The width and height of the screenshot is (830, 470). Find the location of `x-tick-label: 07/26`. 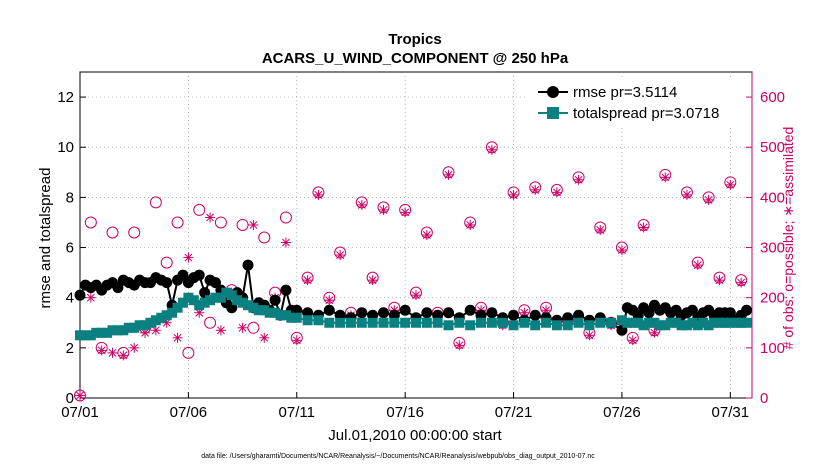

x-tick-label: 07/26 is located at coordinates (622, 412).